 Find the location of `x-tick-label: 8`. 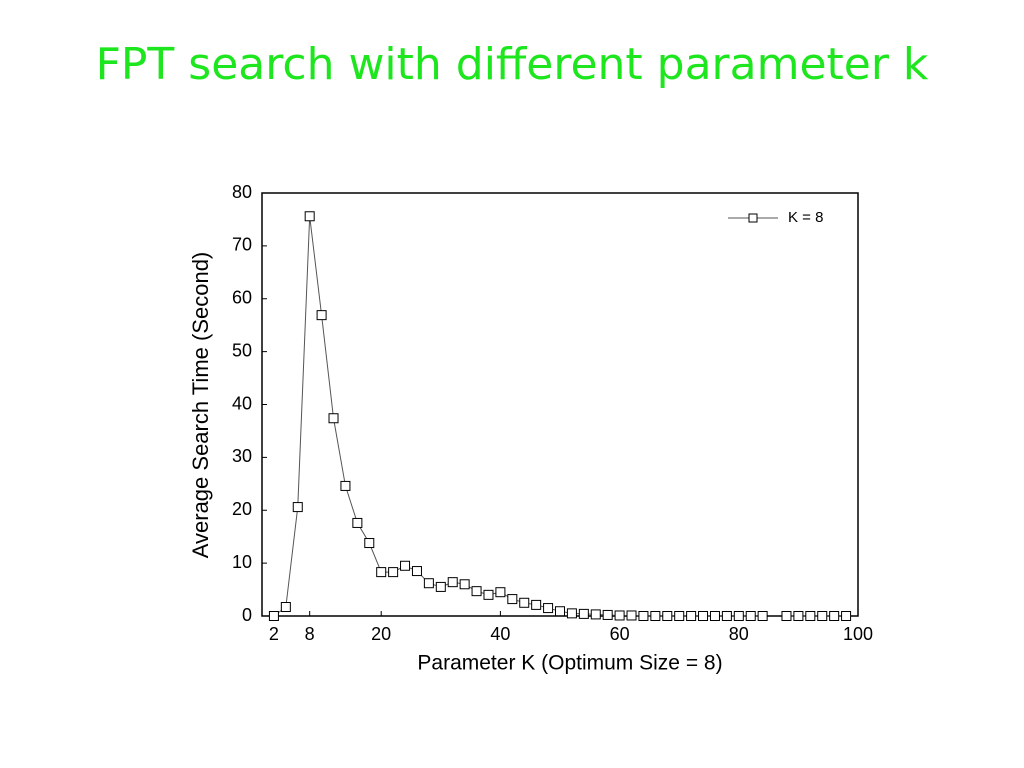

x-tick-label: 8 is located at coordinates (310, 634).